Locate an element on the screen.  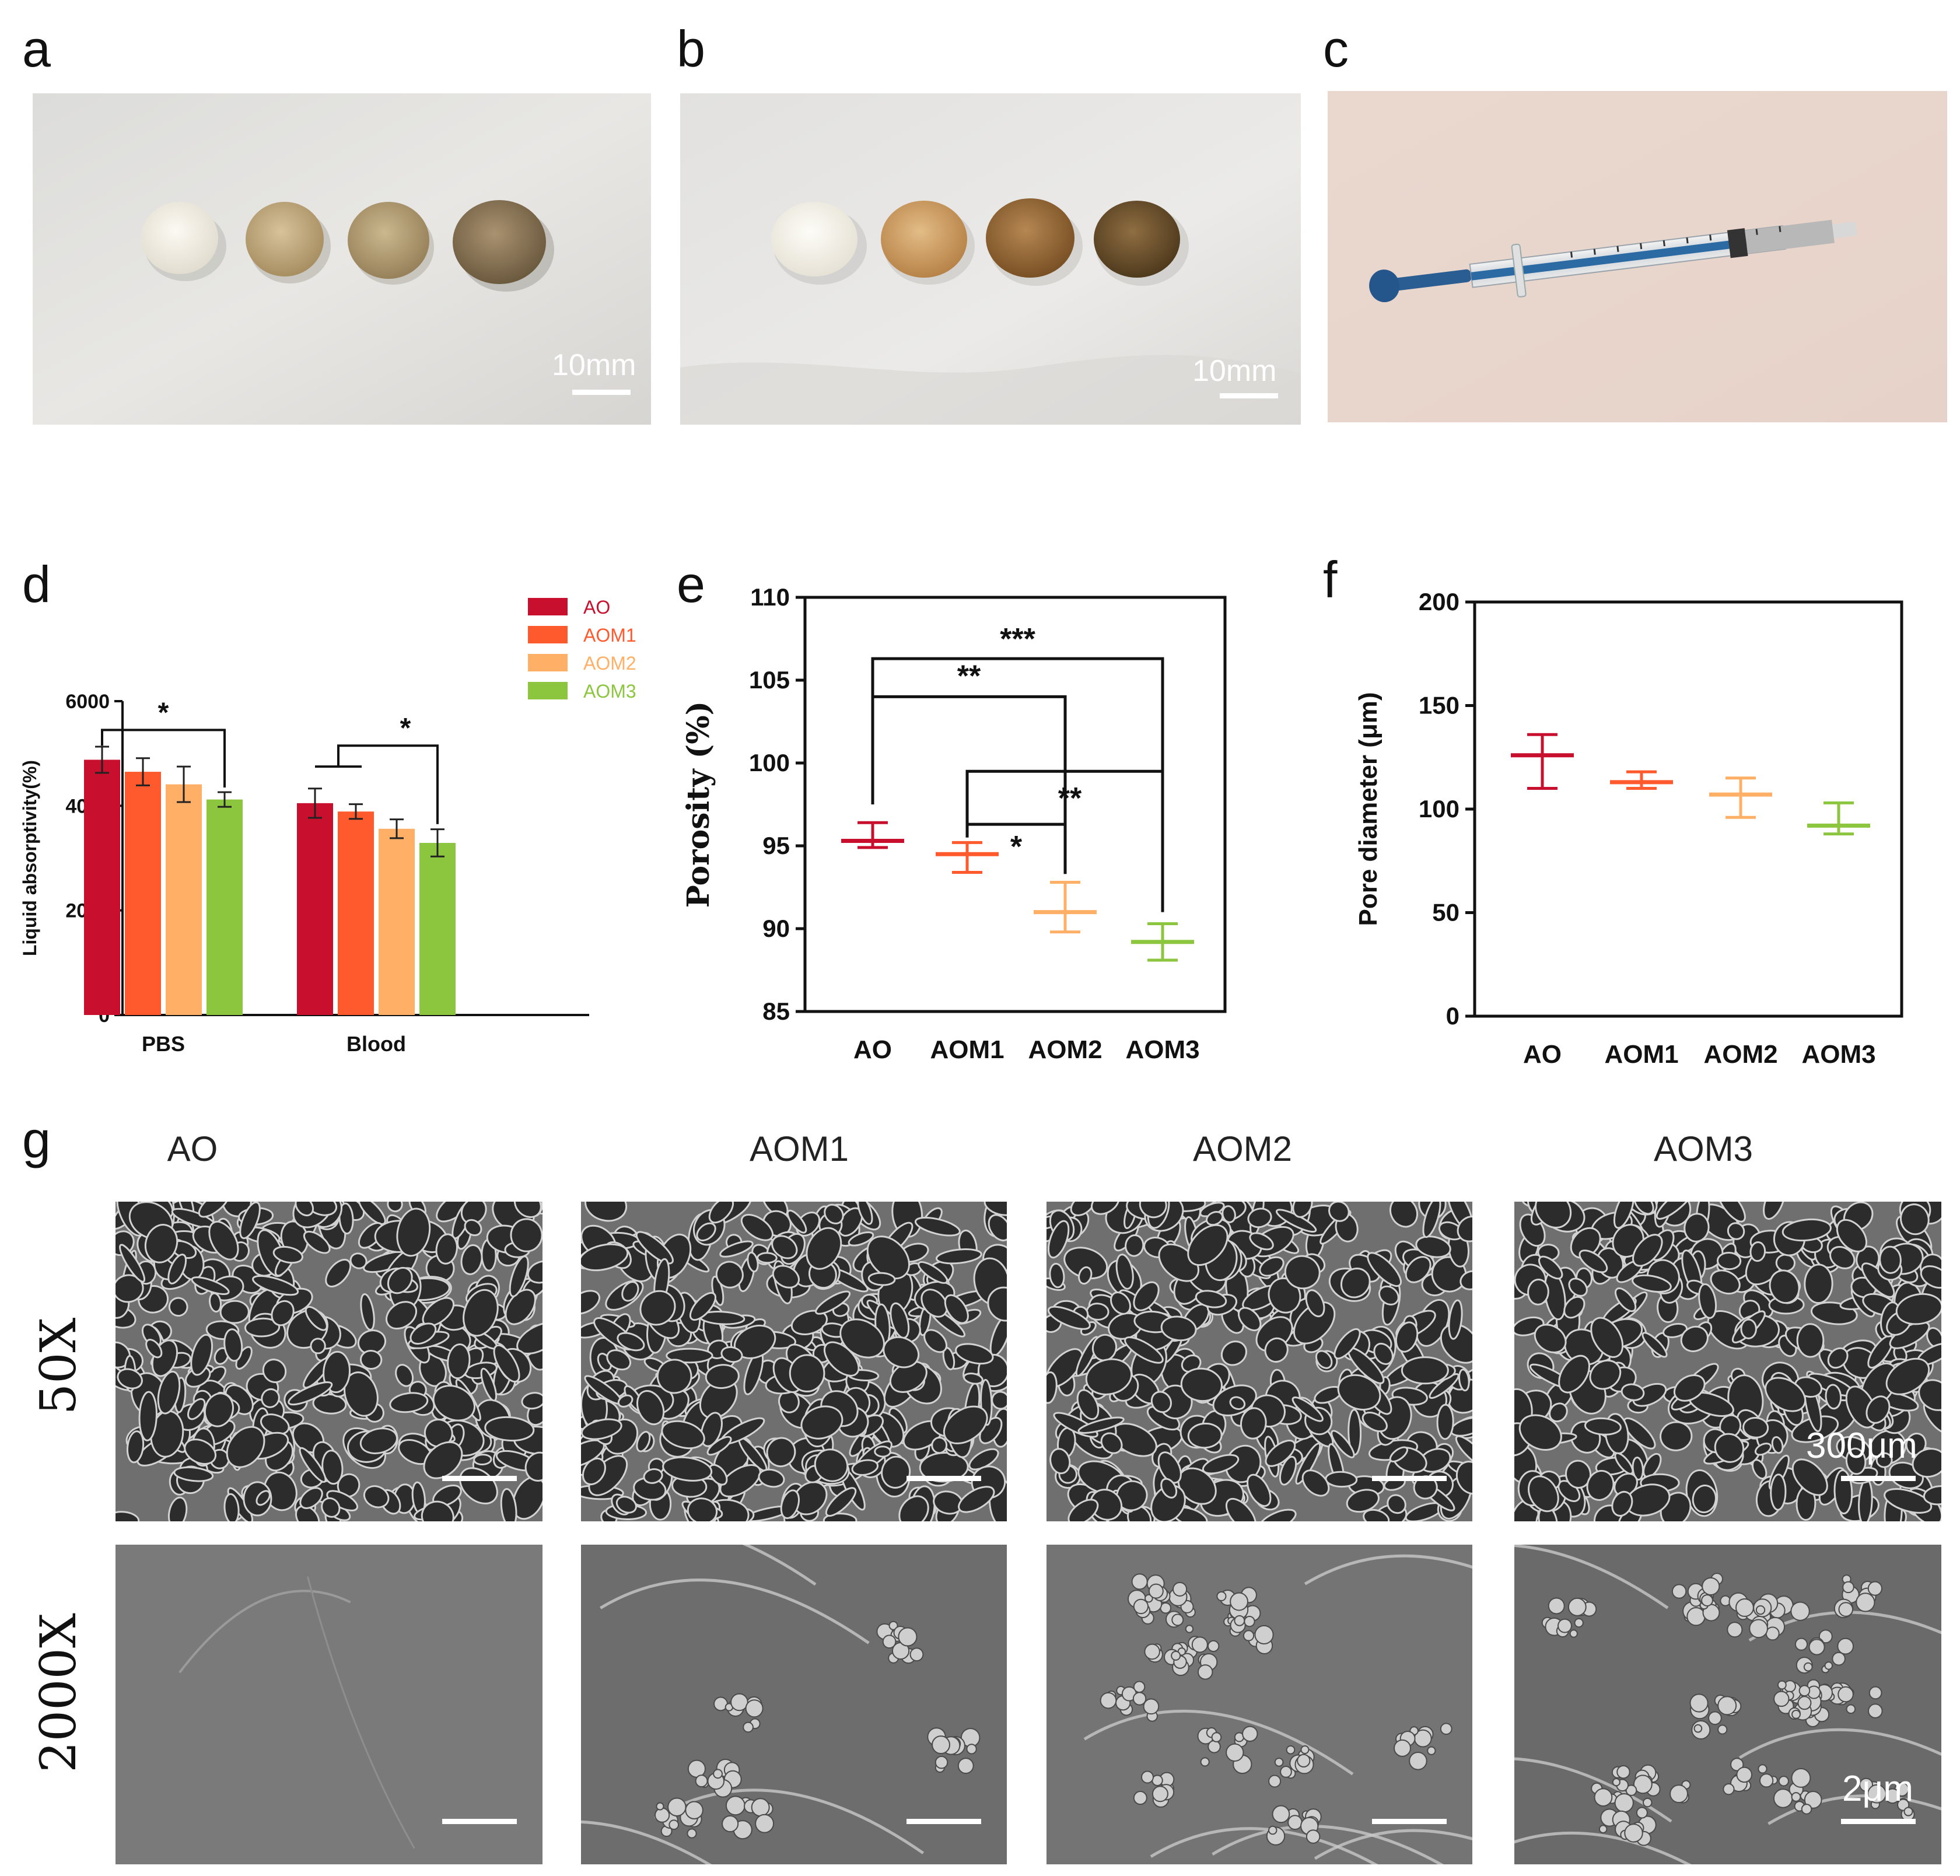
d-legend-swatch-ao is located at coordinates (548, 606).